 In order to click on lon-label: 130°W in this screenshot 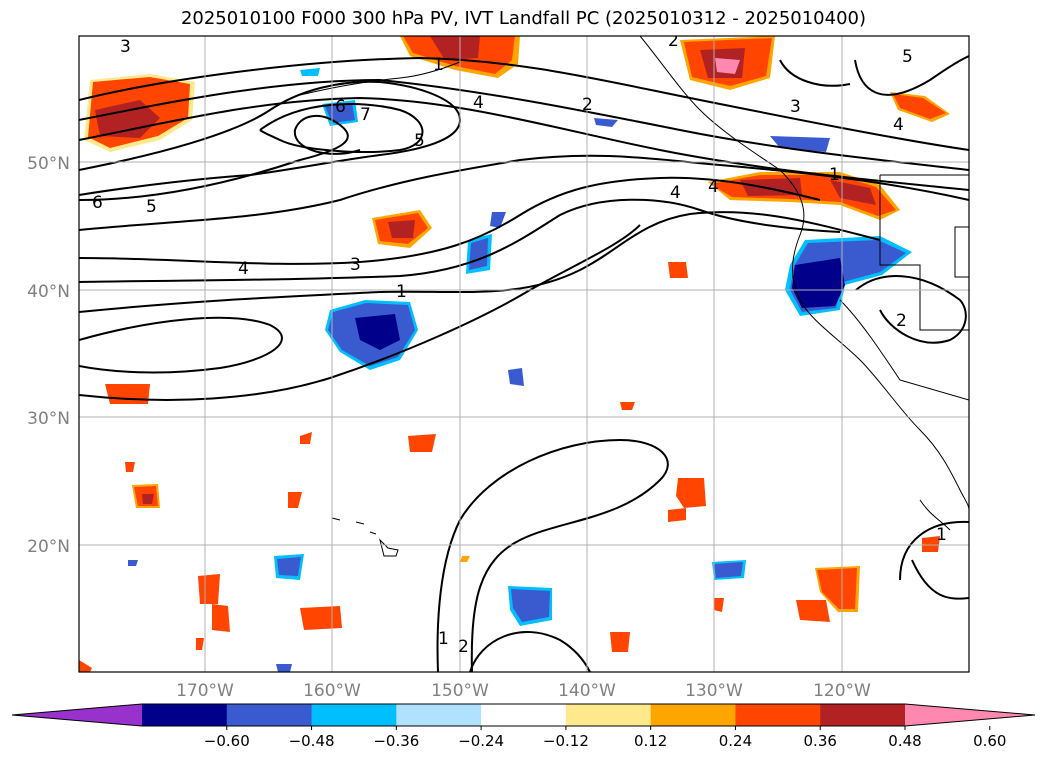, I will do `click(714, 691)`.